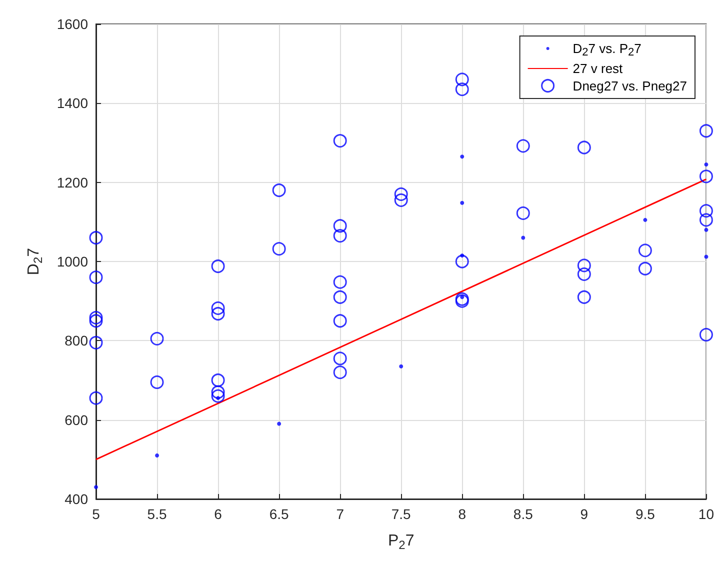 The width and height of the screenshot is (725, 567). What do you see at coordinates (598, 68) in the screenshot?
I see `legend-label: 27 v rest` at bounding box center [598, 68].